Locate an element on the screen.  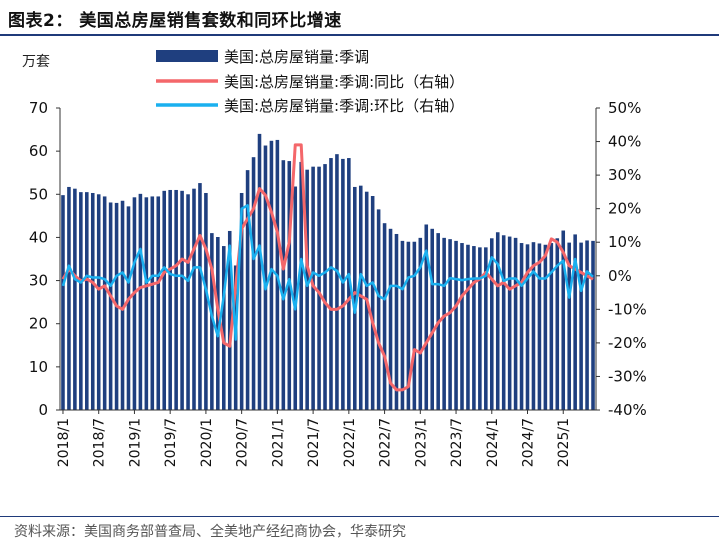
right-axis-tick-label: 30% is located at coordinates (624, 175).